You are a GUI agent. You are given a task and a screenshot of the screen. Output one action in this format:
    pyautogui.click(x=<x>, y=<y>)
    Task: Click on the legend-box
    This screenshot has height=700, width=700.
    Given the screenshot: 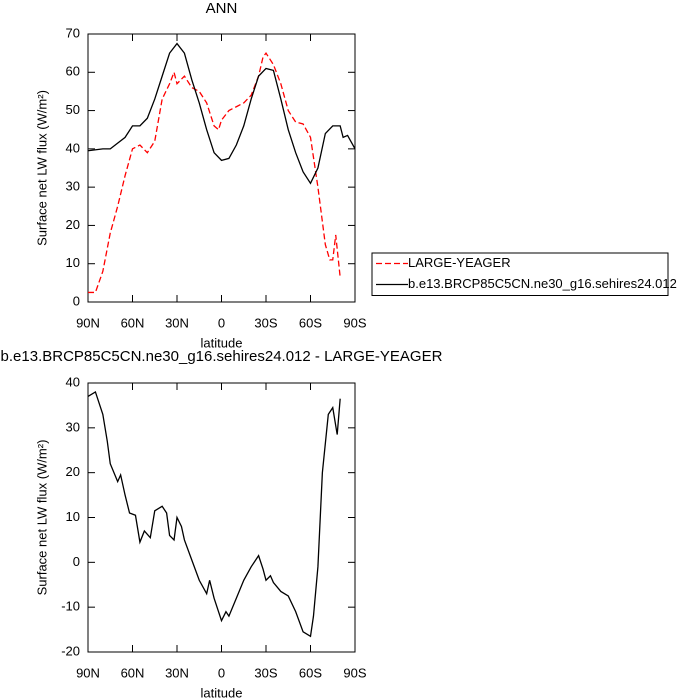 What is the action you would take?
    pyautogui.click(x=520, y=274)
    